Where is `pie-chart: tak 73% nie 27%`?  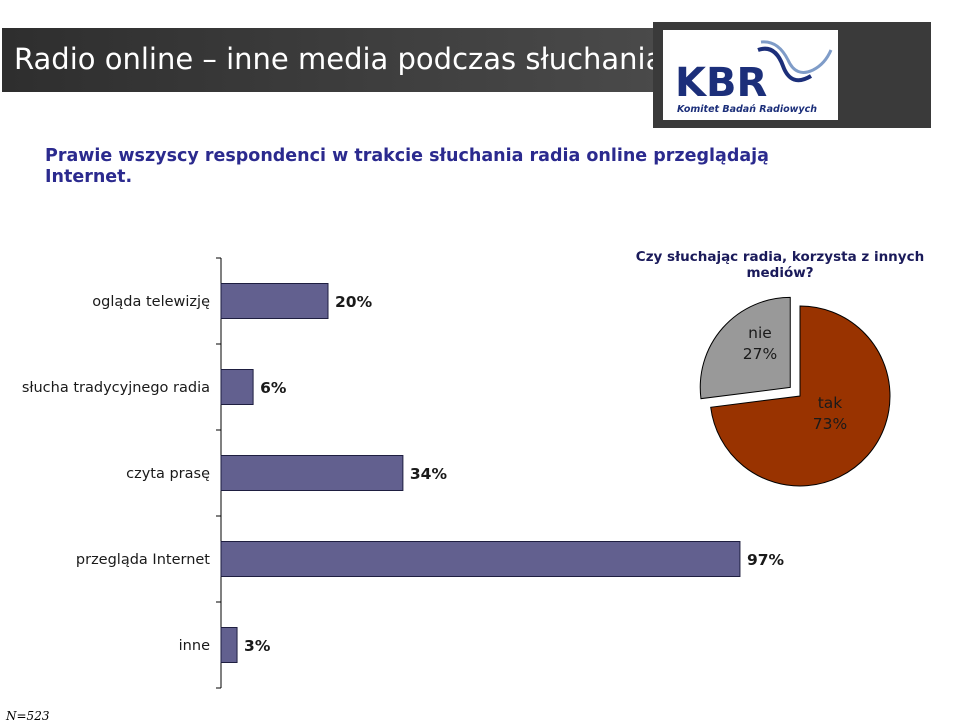
pie-chart: tak 73% nie 27% is located at coordinates (795, 391).